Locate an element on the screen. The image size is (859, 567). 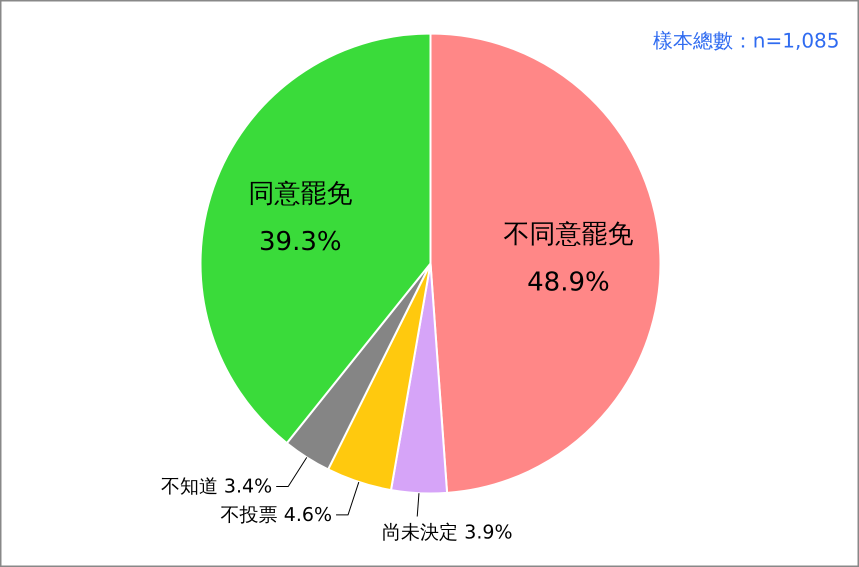
slice-label: 同意罷免 is located at coordinates (300, 193).